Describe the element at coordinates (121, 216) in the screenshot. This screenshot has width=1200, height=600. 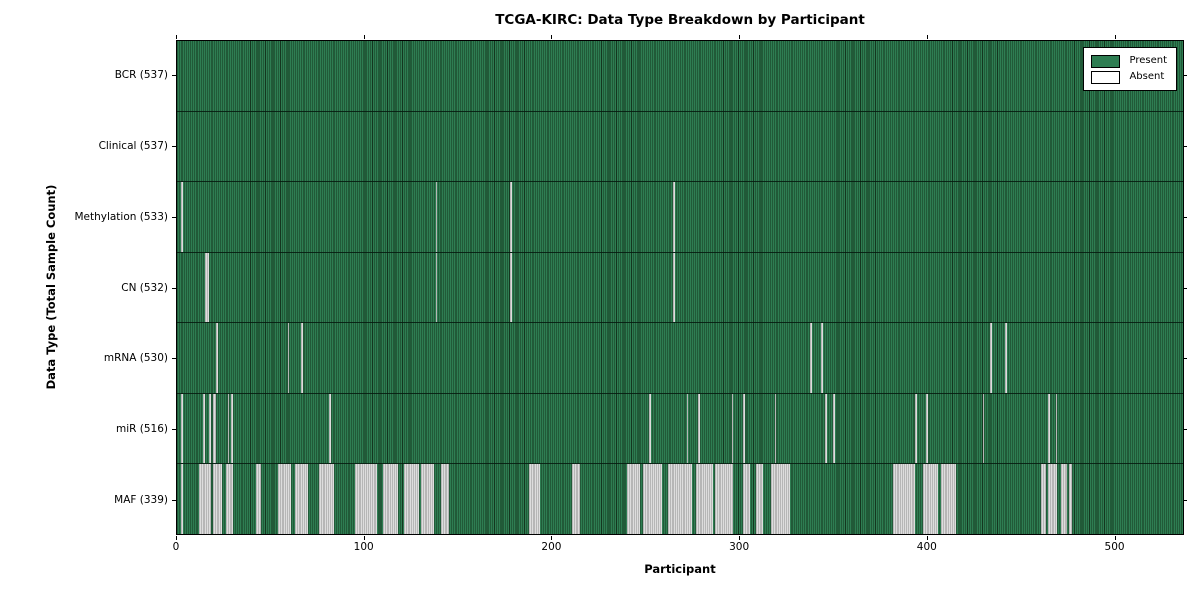
I see `y-tick-label: Methylation (533)` at that location.